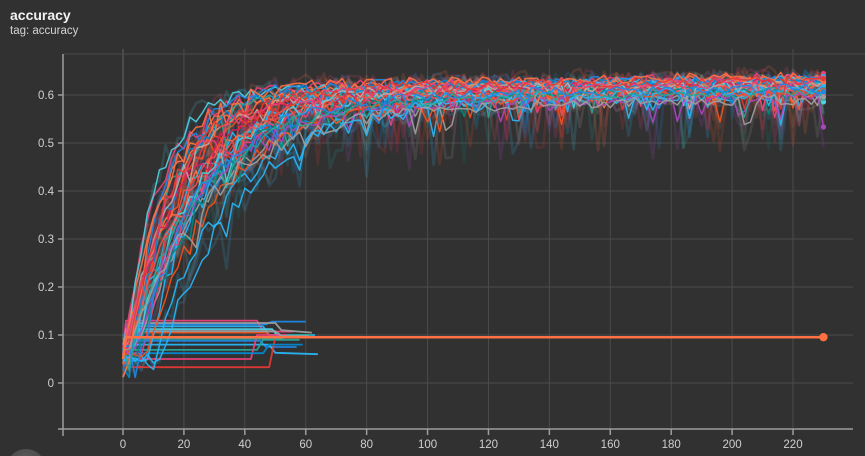  What do you see at coordinates (549, 445) in the screenshot?
I see `x-tick-label: 140` at bounding box center [549, 445].